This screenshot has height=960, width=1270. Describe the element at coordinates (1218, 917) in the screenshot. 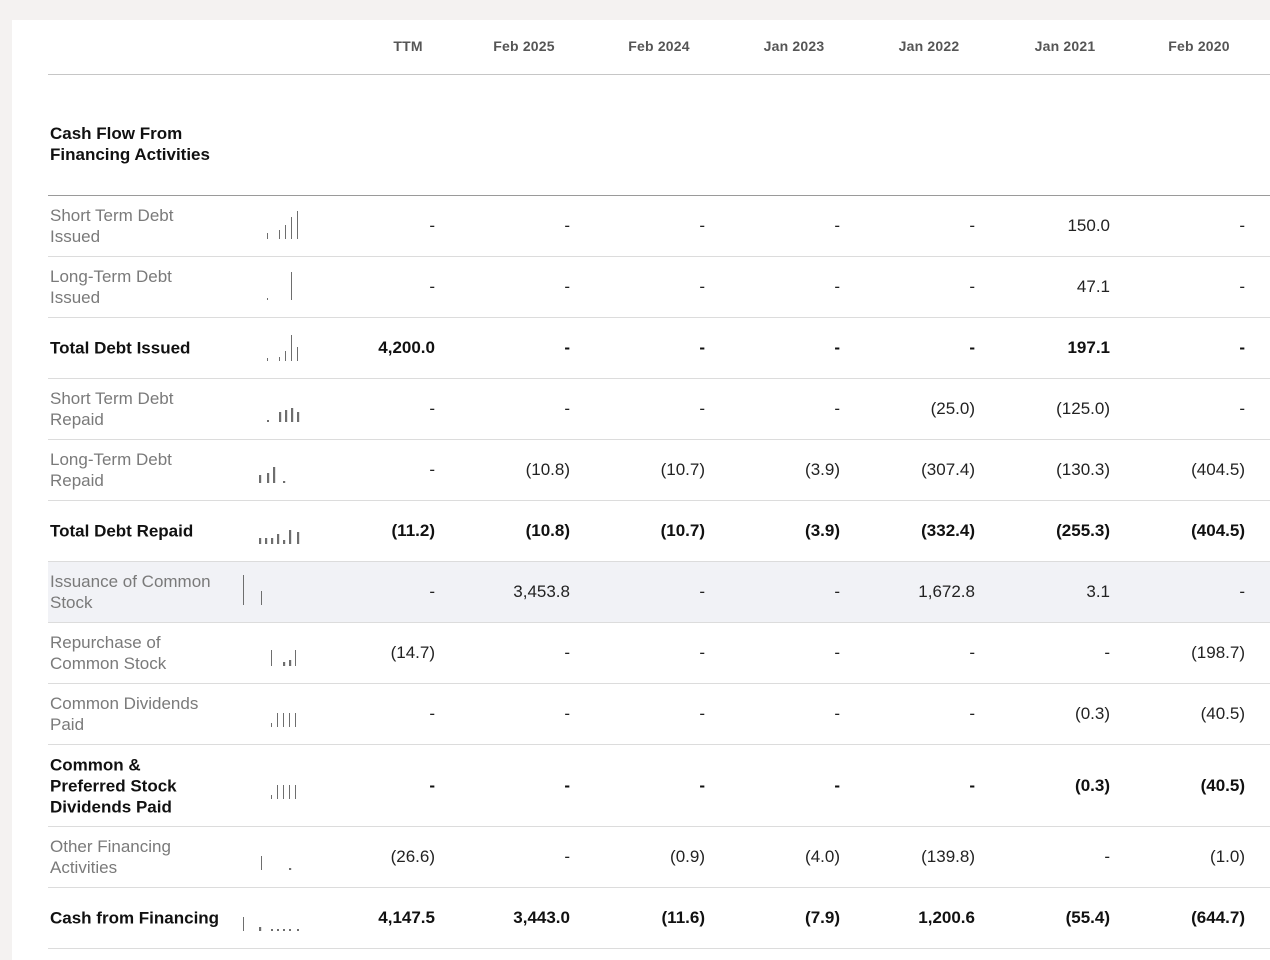

I see `cell-value: (644.7)` at that location.